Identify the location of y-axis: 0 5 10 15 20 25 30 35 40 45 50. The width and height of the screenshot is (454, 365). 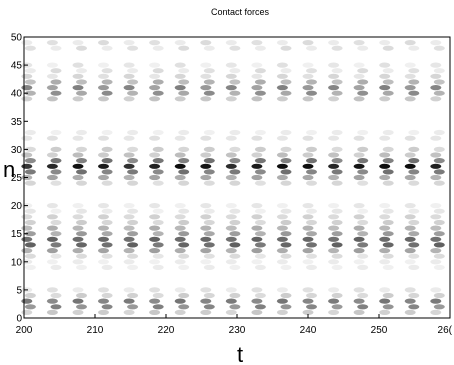
(19, 179).